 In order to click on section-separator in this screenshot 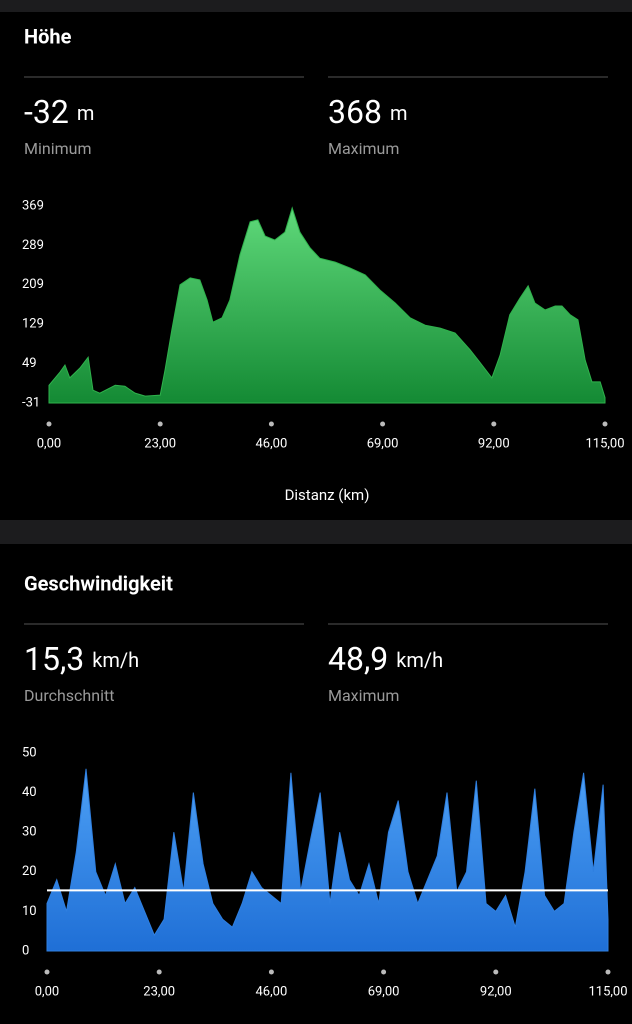, I will do `click(316, 532)`.